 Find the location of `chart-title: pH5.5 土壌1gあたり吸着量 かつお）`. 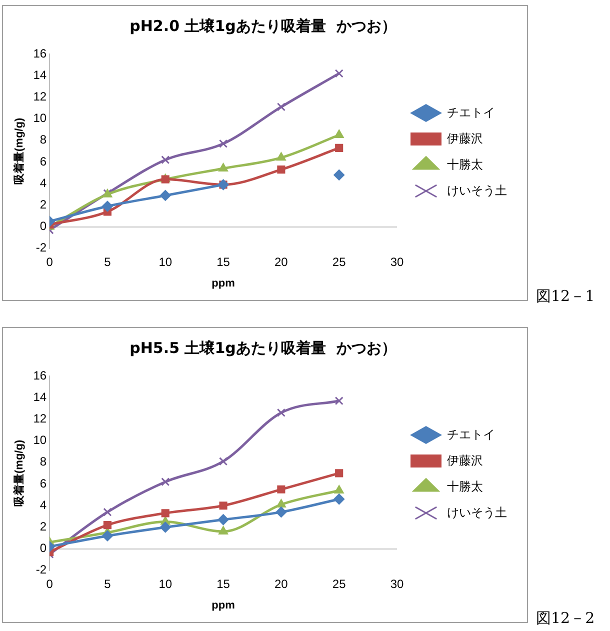

chart-title: pH5.5 土壌1gあたり吸着量 かつお） is located at coordinates (263, 347).